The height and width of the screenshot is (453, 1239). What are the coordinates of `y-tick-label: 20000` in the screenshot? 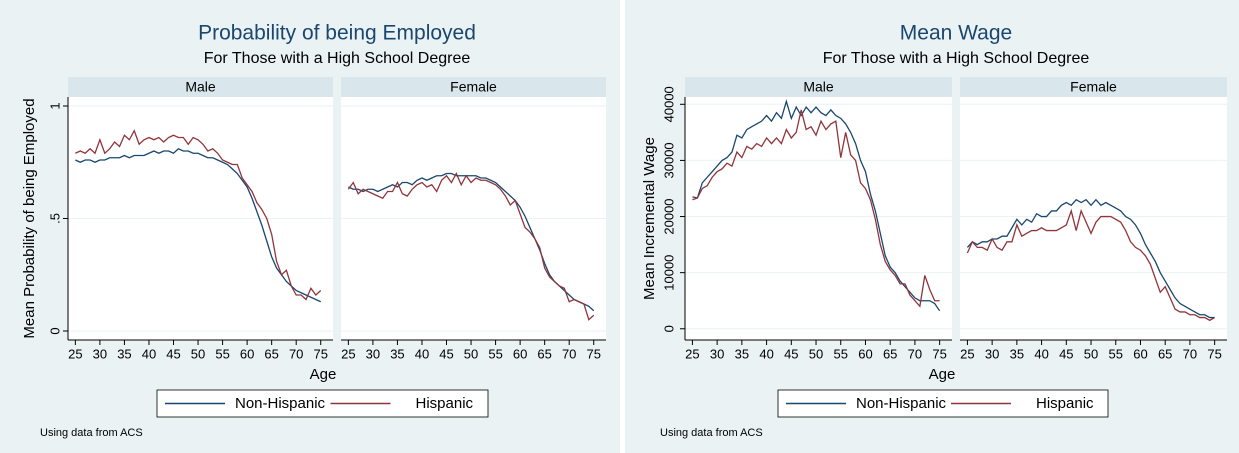 It's located at (668, 216).